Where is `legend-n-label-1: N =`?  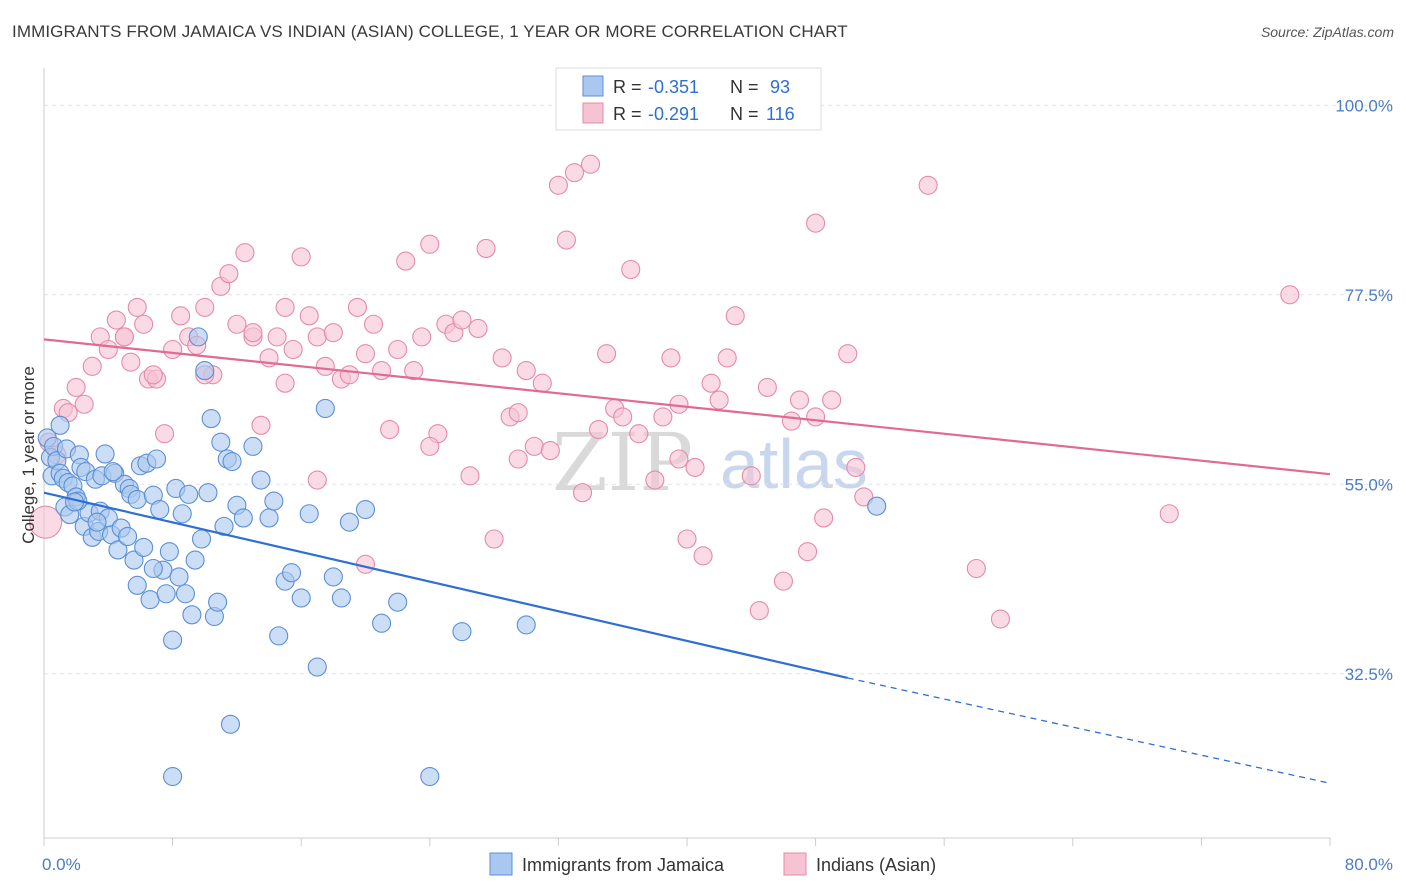 legend-n-label-1: N = is located at coordinates (744, 87).